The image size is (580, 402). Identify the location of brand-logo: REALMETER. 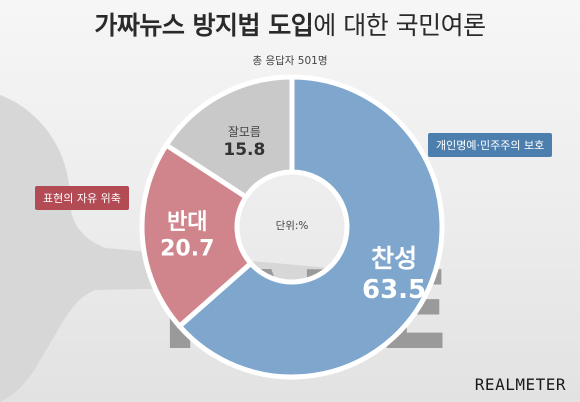
(520, 384).